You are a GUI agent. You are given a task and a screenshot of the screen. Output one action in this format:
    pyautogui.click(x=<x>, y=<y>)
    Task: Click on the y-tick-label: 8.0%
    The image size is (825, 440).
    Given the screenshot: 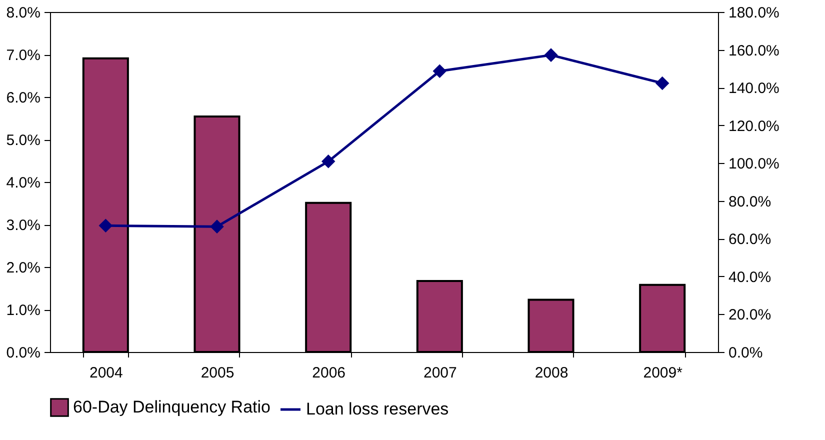 What is the action you would take?
    pyautogui.click(x=23, y=13)
    